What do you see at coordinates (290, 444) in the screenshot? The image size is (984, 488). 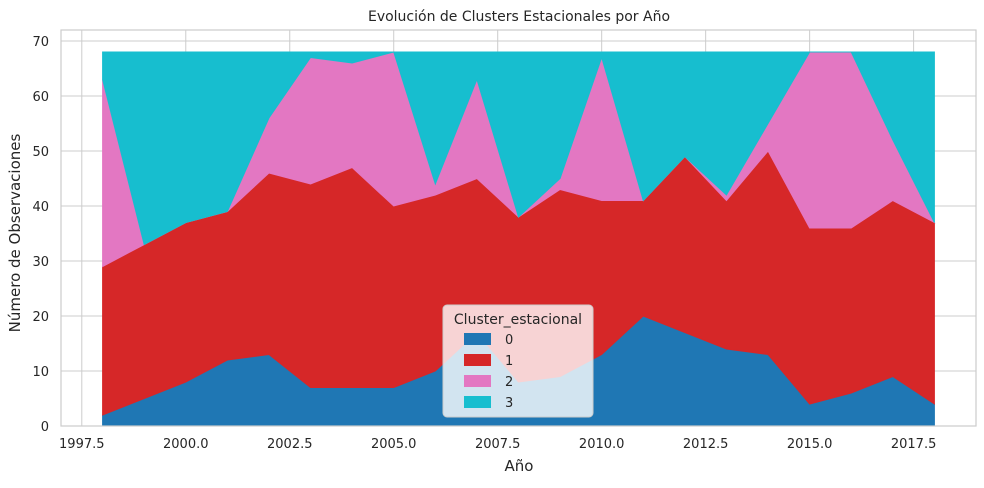 I see `x-tick-label-2002.5: 2002.5` at bounding box center [290, 444].